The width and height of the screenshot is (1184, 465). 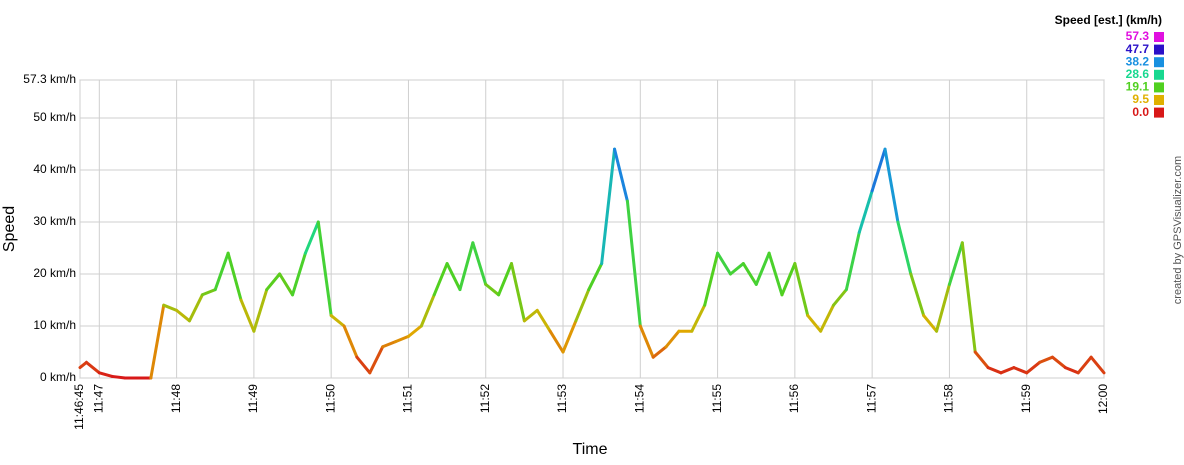 What do you see at coordinates (717, 398) in the screenshot?
I see `x-tick-label: 11:55` at bounding box center [717, 398].